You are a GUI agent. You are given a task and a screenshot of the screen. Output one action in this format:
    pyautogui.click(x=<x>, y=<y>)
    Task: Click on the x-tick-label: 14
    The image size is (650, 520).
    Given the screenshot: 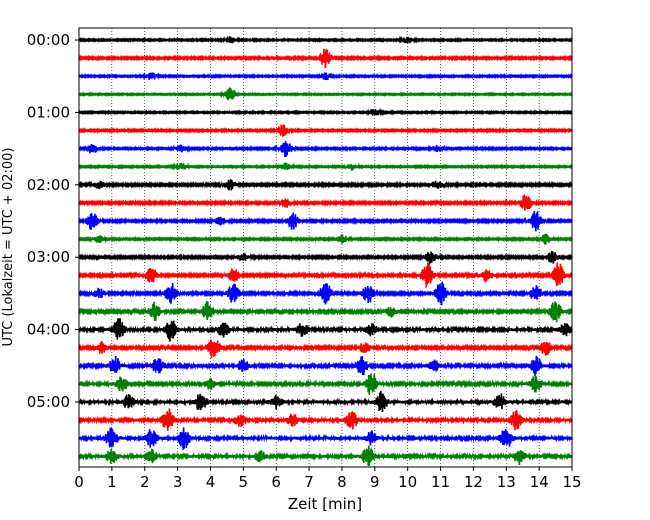 What is the action you would take?
    pyautogui.click(x=539, y=482)
    